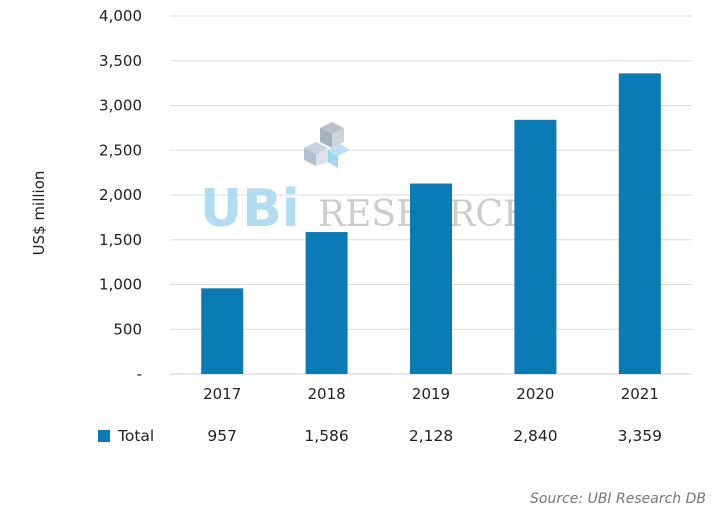 This screenshot has width=715, height=519. Describe the element at coordinates (640, 436) in the screenshot. I see `table-value: 3,359` at that location.